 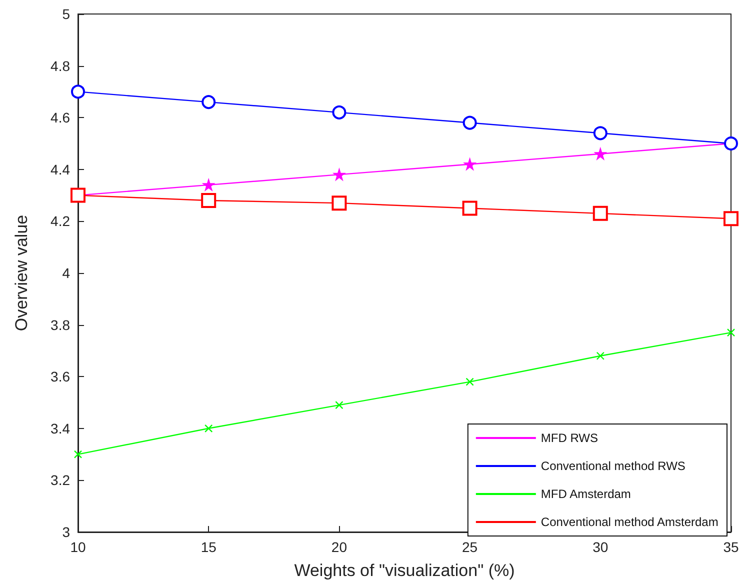 What do you see at coordinates (60, 66) in the screenshot?
I see `y-tick-label: 4.8` at bounding box center [60, 66].